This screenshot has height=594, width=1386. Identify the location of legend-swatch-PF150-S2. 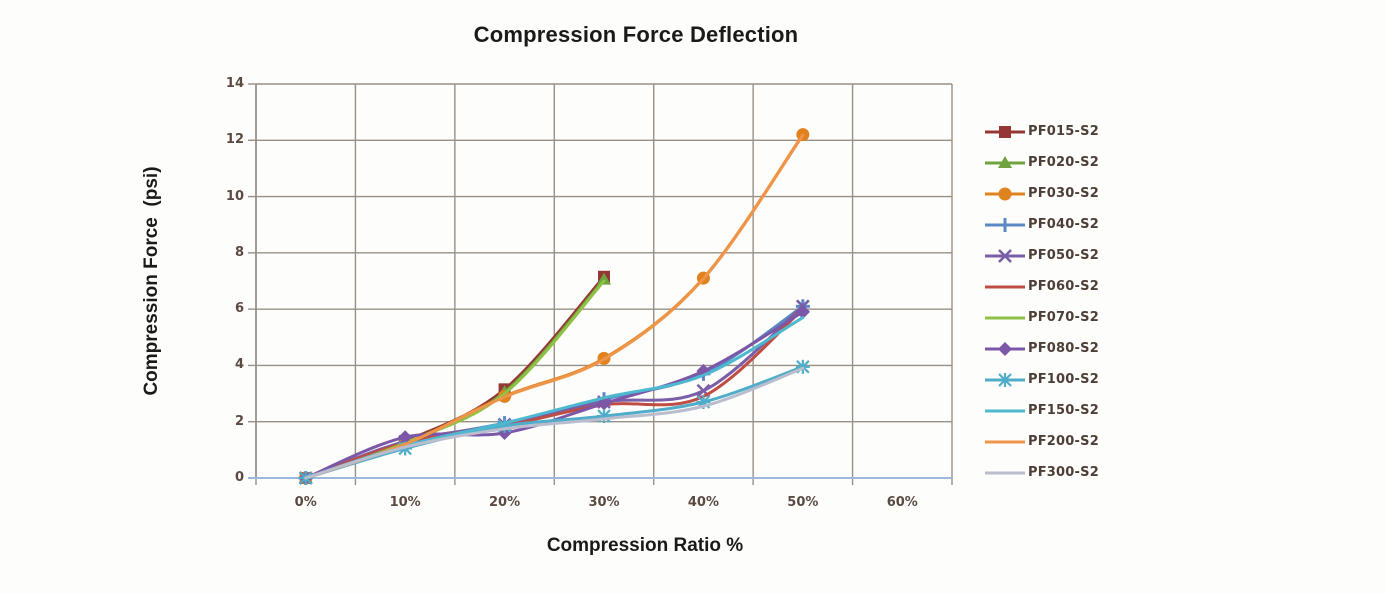
(1005, 410).